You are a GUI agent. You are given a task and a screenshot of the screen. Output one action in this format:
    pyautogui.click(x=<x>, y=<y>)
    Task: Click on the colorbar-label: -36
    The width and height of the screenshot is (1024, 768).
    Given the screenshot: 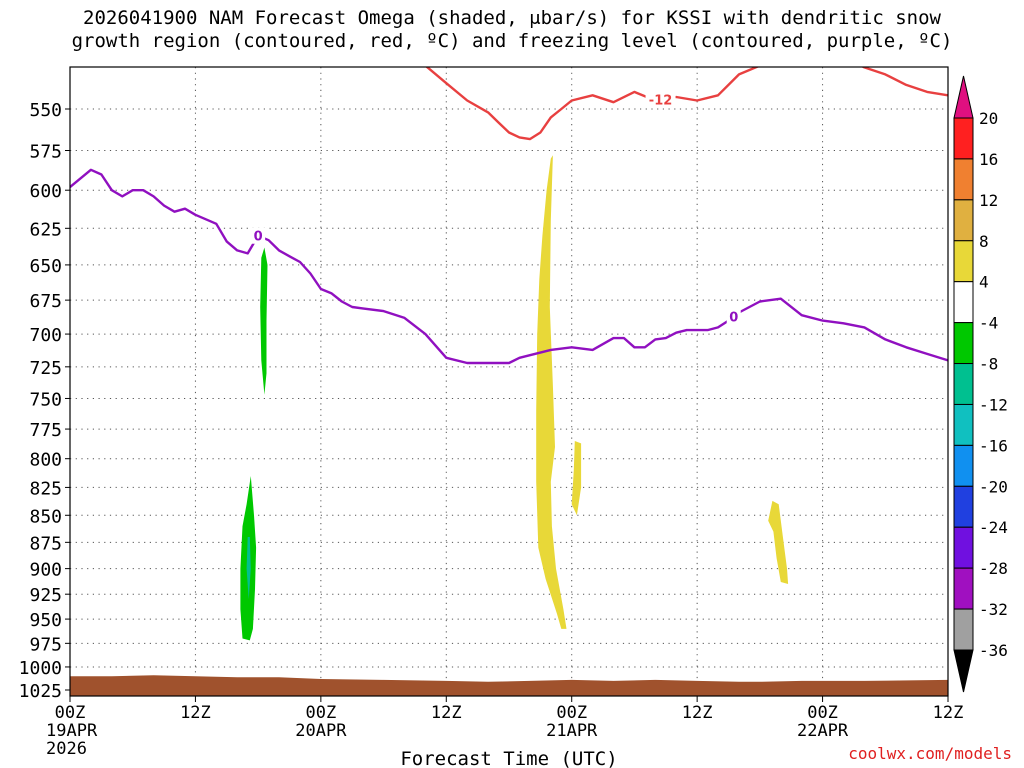 What is the action you would take?
    pyautogui.click(x=993, y=650)
    